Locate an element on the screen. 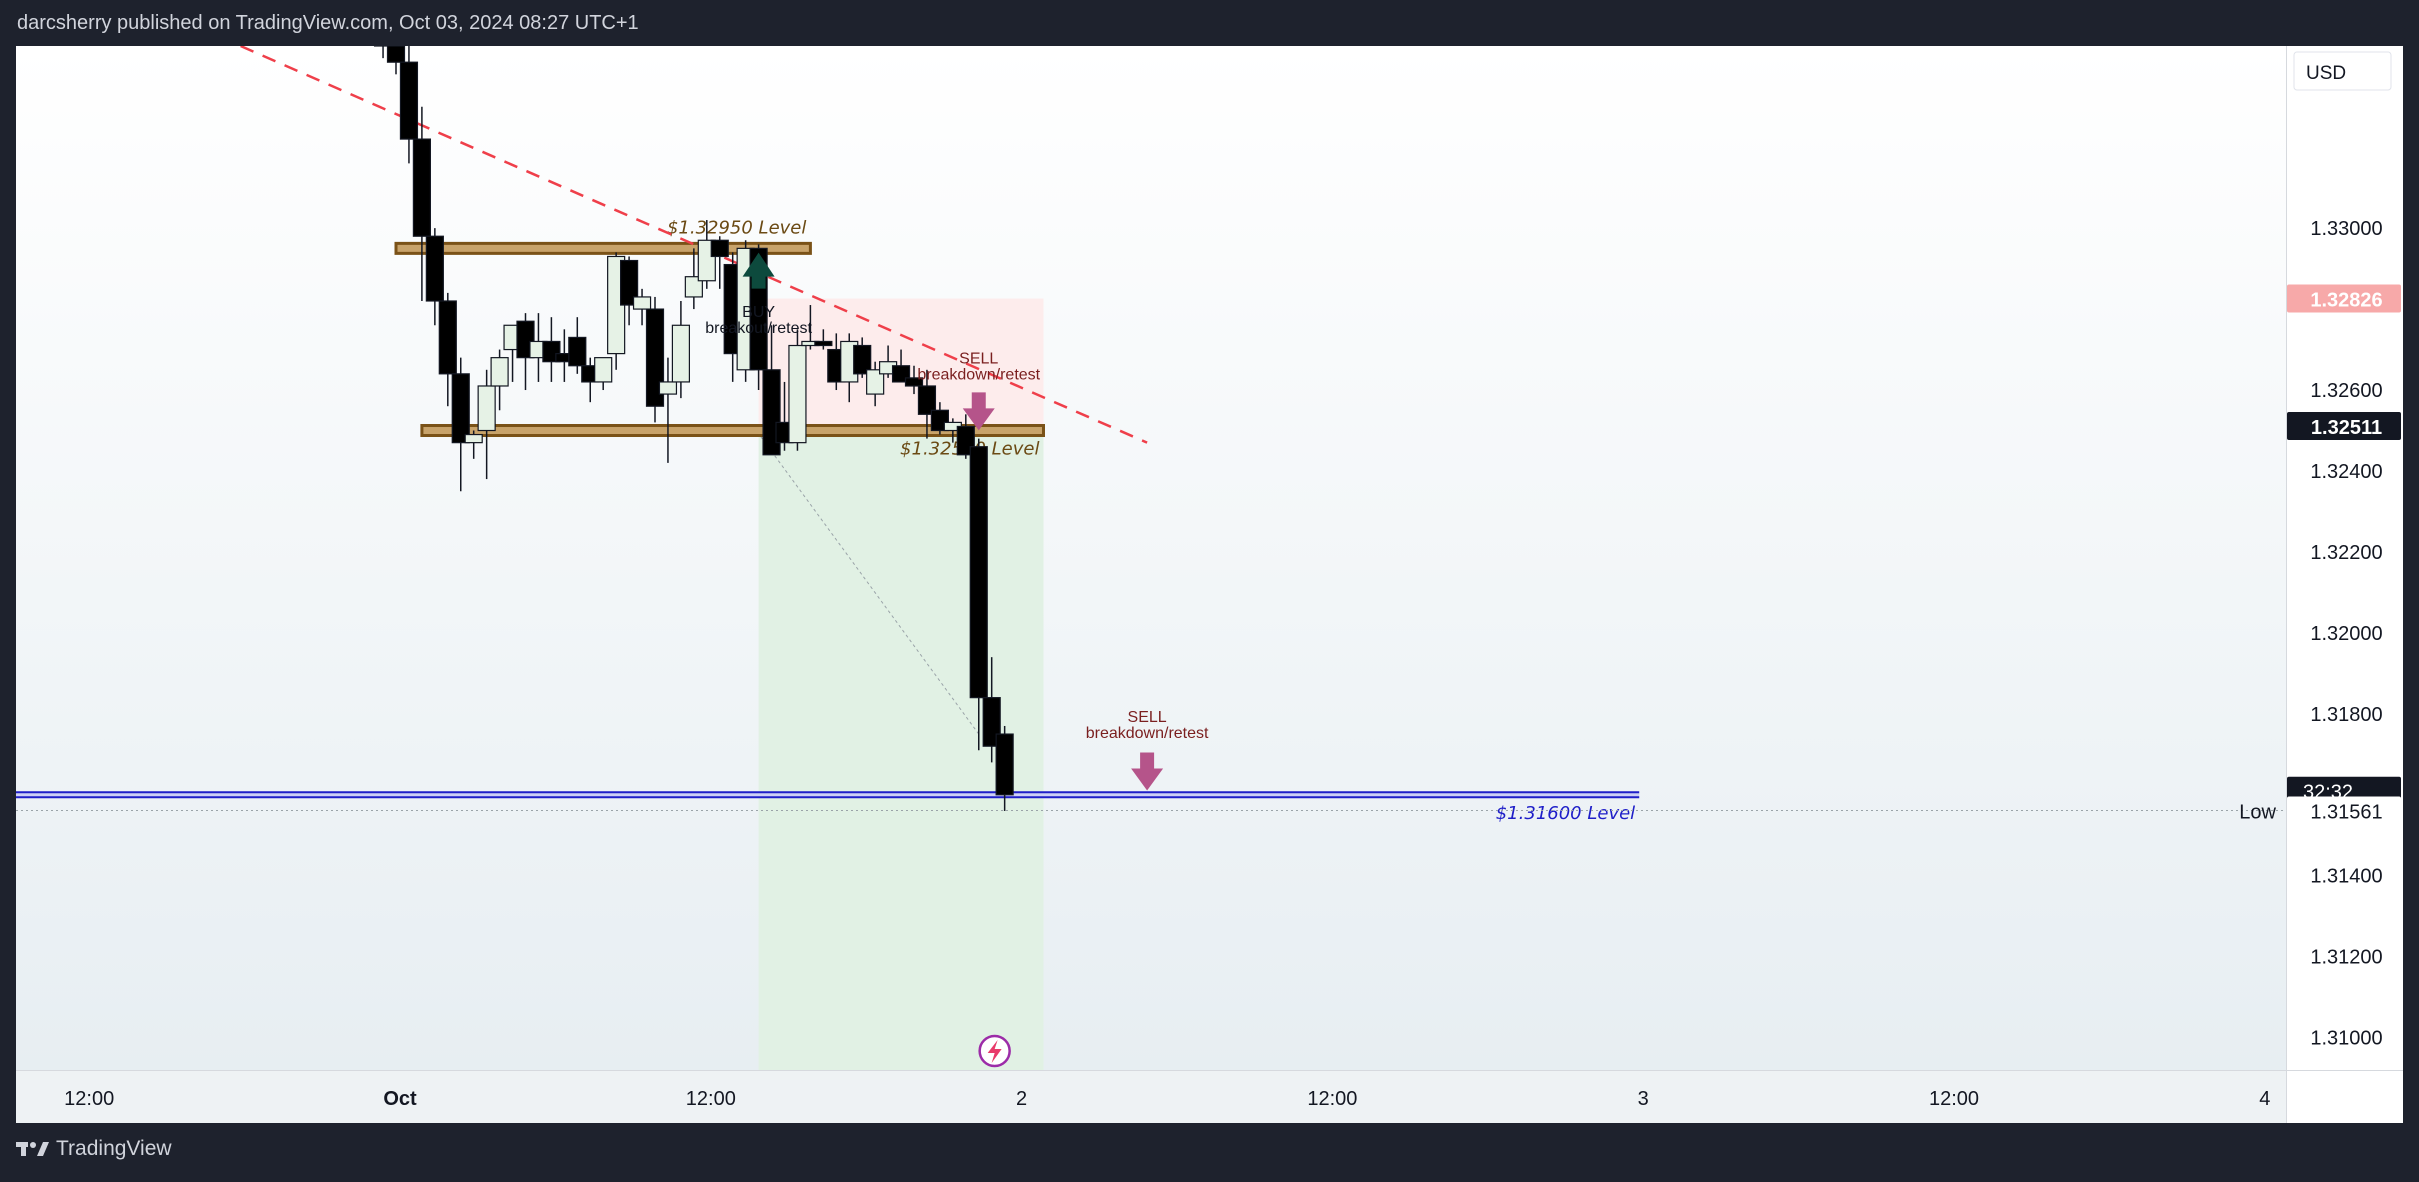  currency-label: USD is located at coordinates (2326, 73).